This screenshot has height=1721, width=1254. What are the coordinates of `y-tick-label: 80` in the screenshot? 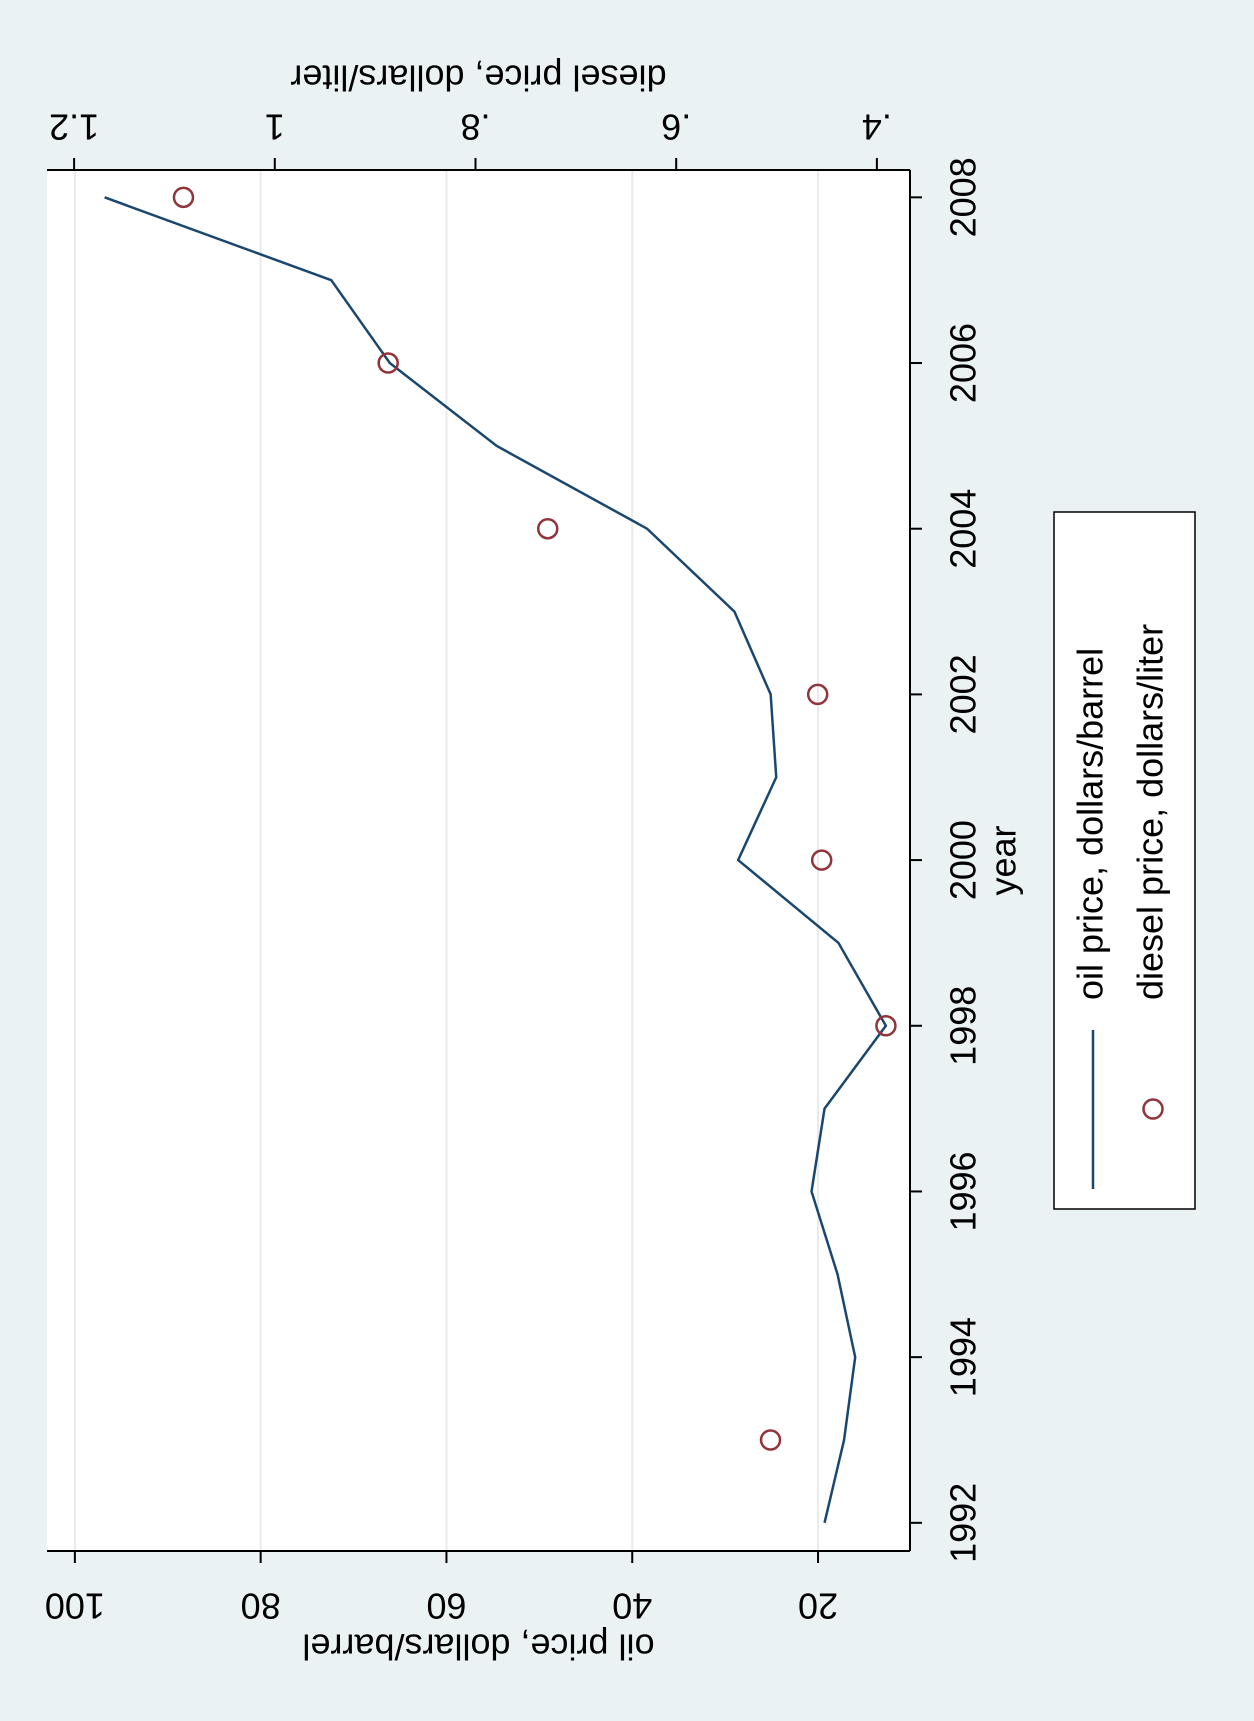 It's located at (261, 1605).